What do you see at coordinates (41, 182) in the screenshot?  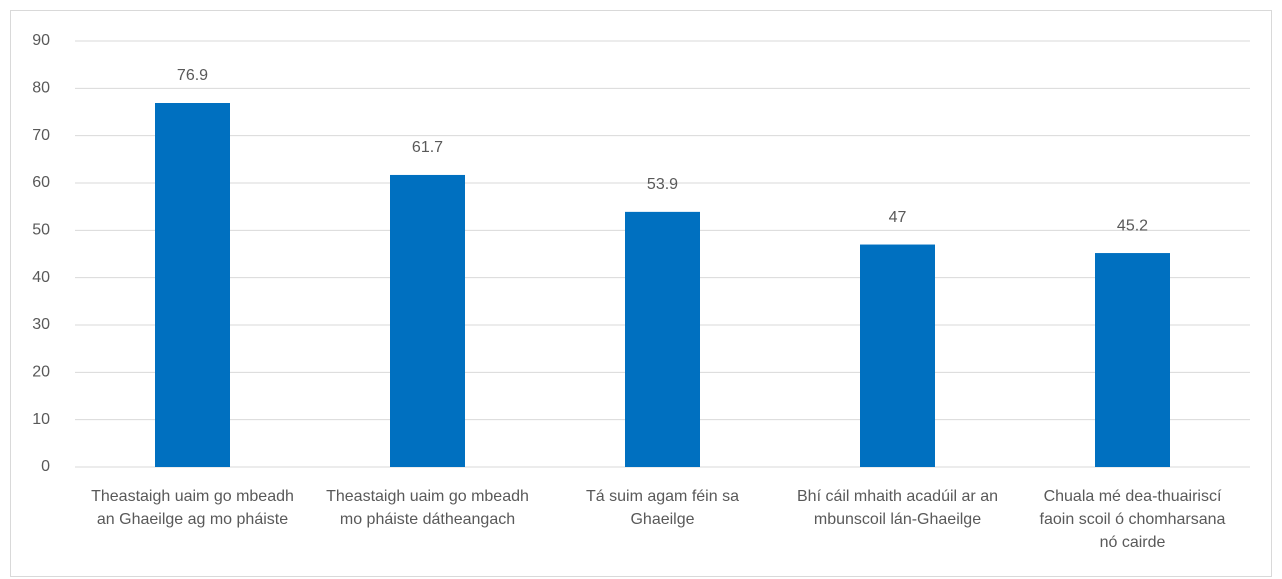 I see `y-tick-label: 60` at bounding box center [41, 182].